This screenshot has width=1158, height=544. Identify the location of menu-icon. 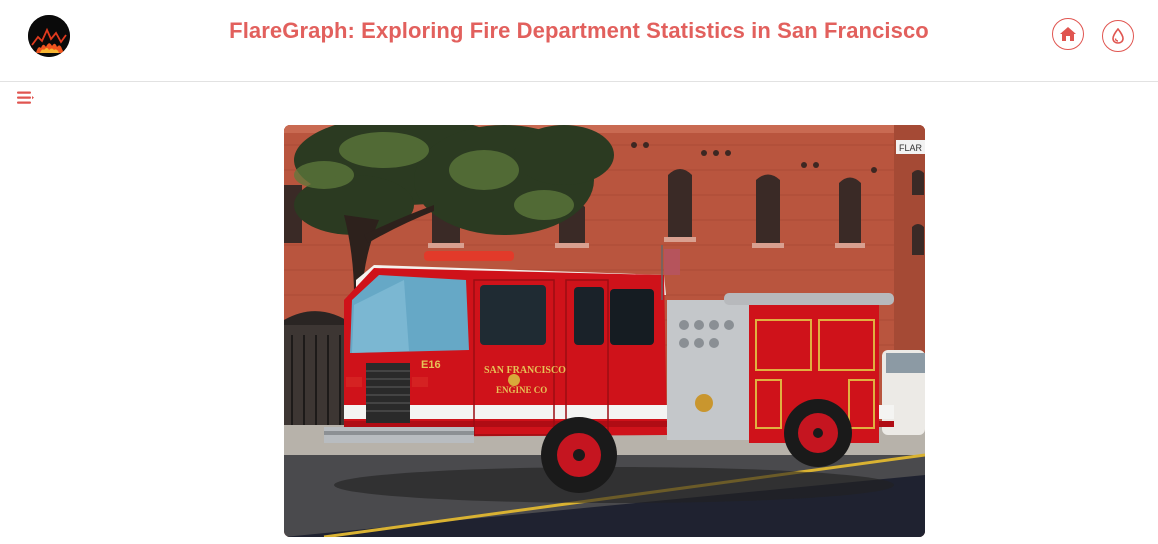
(25, 97).